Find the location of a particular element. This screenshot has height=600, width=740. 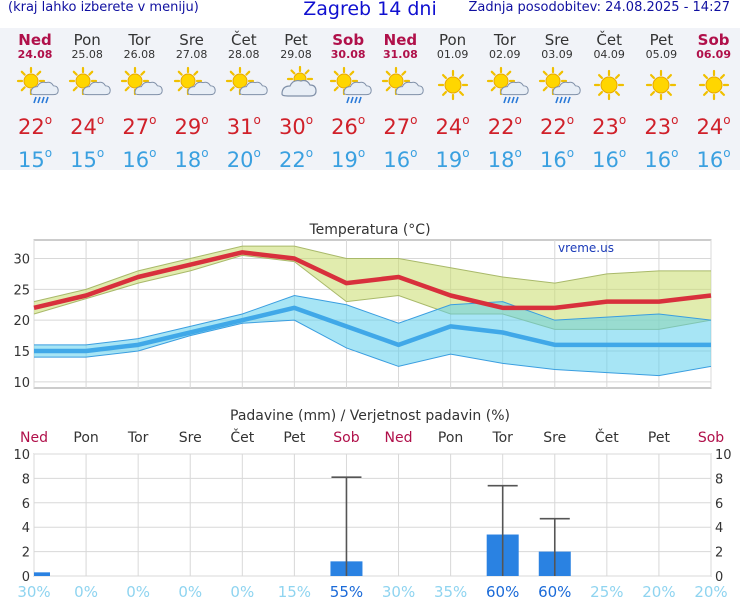

x-category-label: Sre is located at coordinates (554, 438).